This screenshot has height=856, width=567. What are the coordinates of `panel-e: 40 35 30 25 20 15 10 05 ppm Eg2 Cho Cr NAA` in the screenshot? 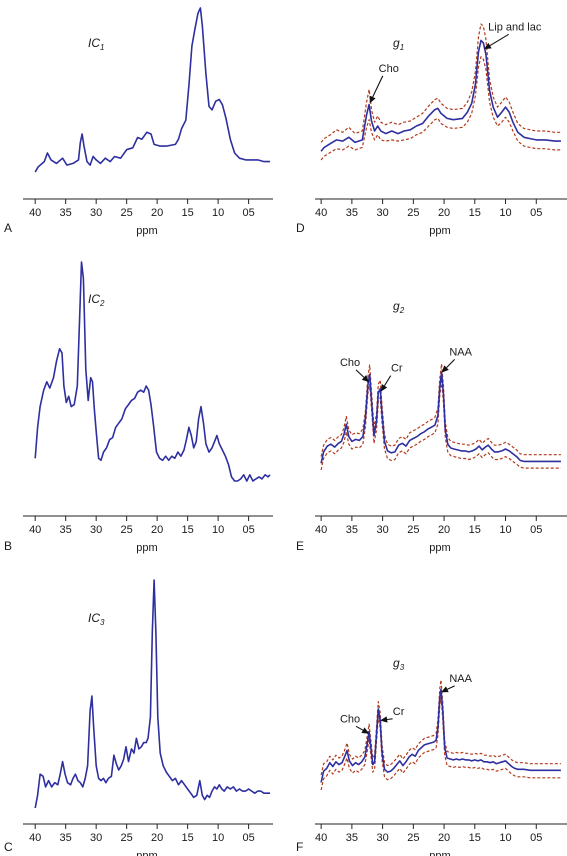 It's located at (431, 426).